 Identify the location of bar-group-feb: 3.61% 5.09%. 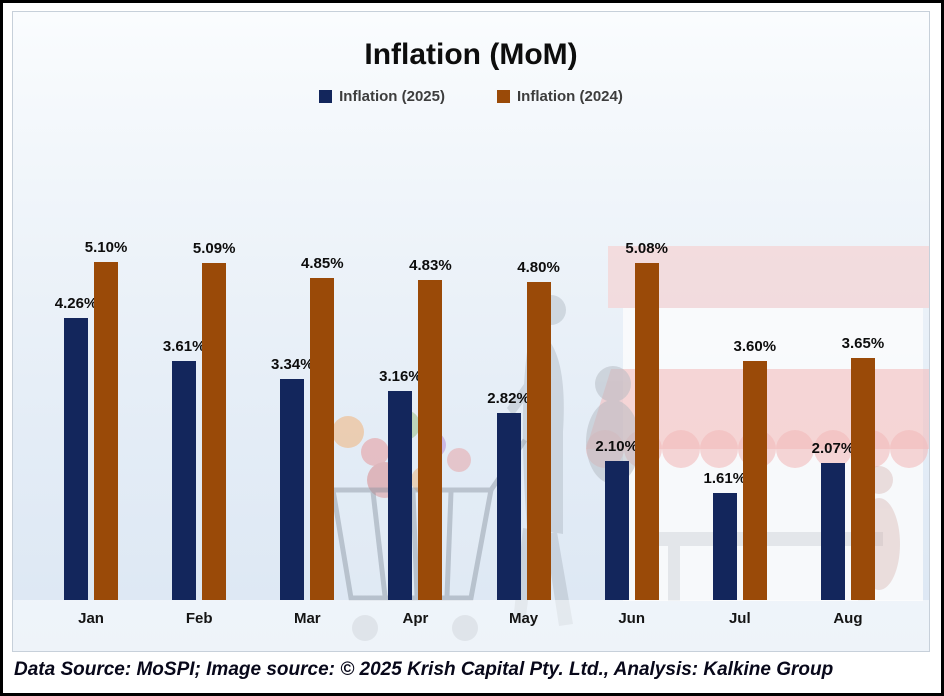
(199, 420).